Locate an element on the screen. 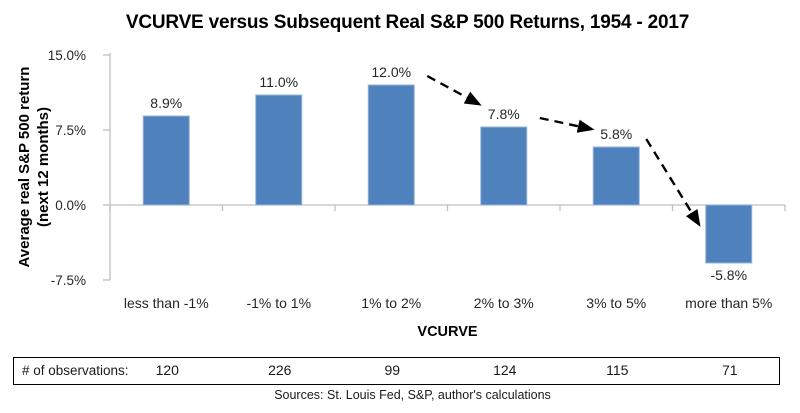 This screenshot has width=800, height=413. category-label: -1% to 1% is located at coordinates (278, 303).